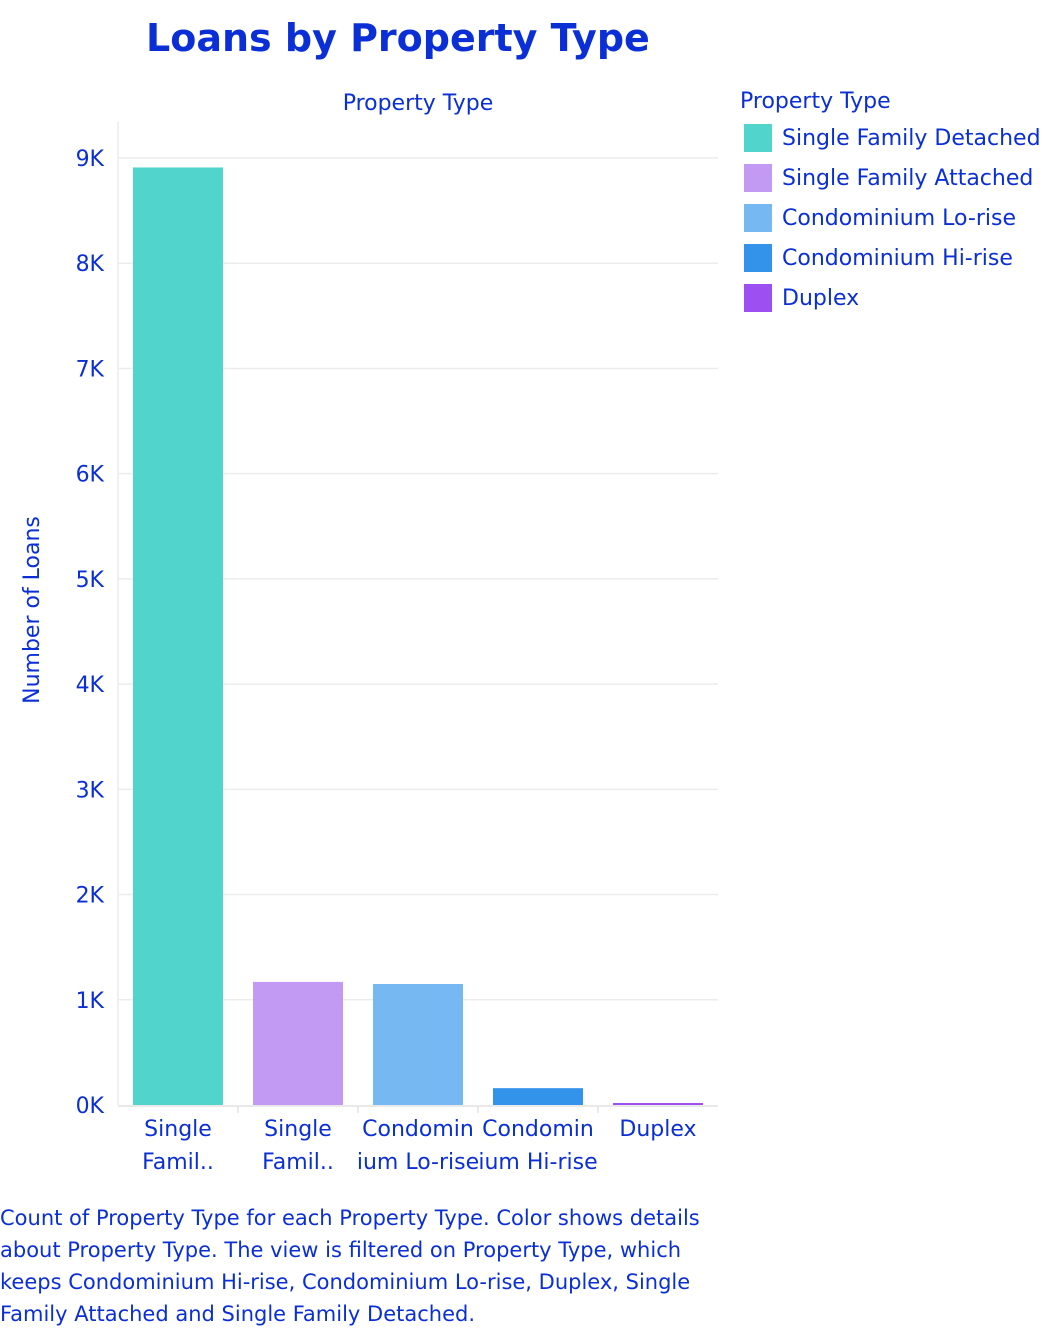 The width and height of the screenshot is (1046, 1330). I want to click on bar-duplex, so click(658, 1104).